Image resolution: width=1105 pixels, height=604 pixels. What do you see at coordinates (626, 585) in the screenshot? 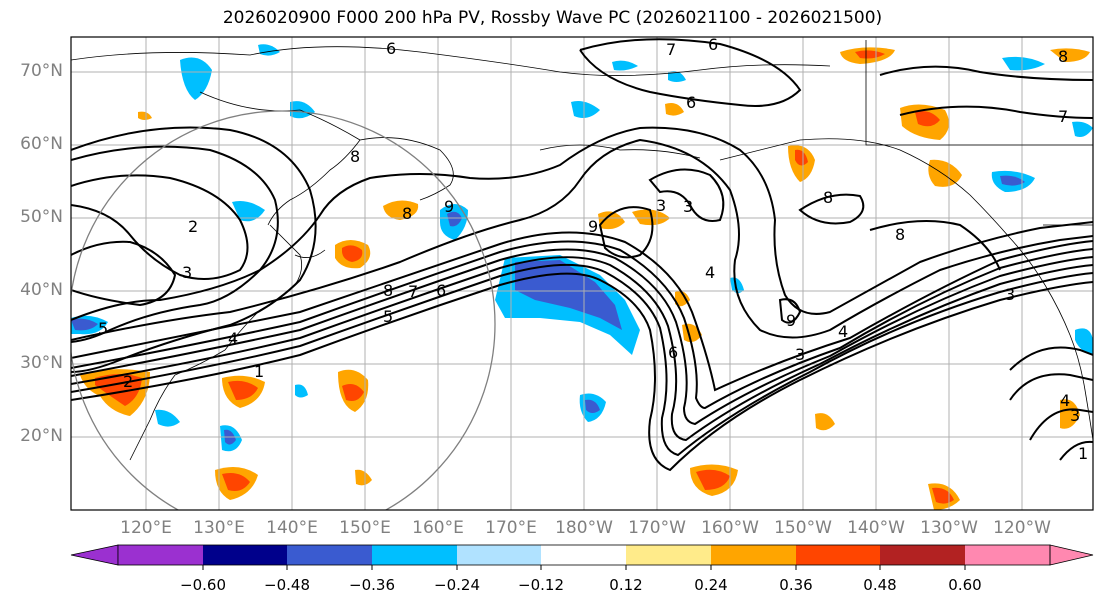
I see `colorbar-tick-label: 0.12` at bounding box center [626, 585].